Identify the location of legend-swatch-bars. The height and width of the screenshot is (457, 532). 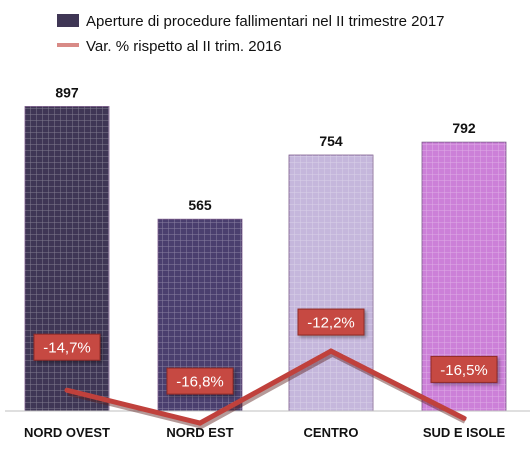
(68, 20).